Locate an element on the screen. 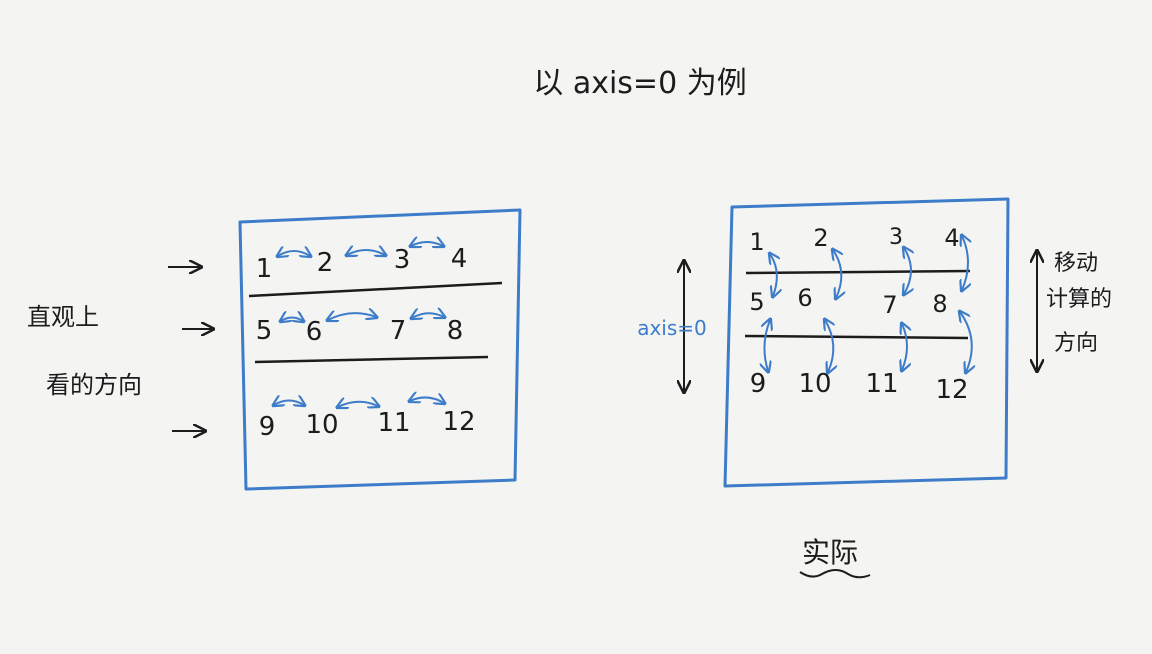 The height and width of the screenshot is (654, 1152). title: 以 axis=0 为例 is located at coordinates (639, 83).